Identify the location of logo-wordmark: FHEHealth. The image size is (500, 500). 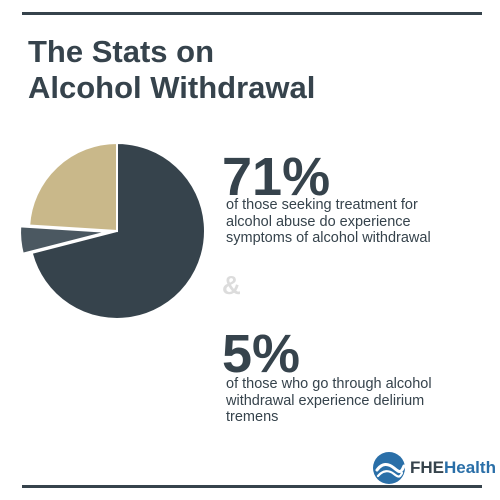
(453, 468).